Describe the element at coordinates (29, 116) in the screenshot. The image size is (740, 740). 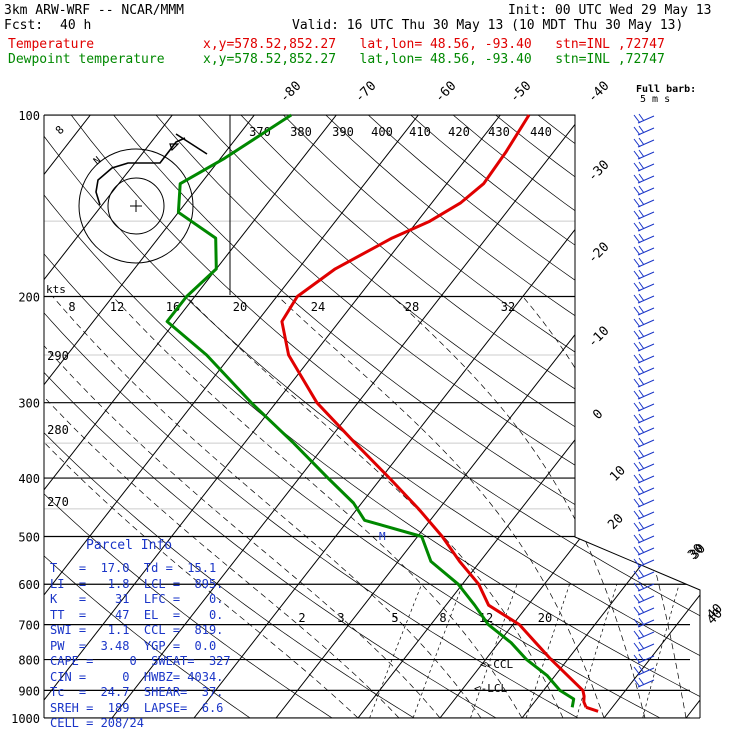
I see `pressure-tick-label: 100` at that location.